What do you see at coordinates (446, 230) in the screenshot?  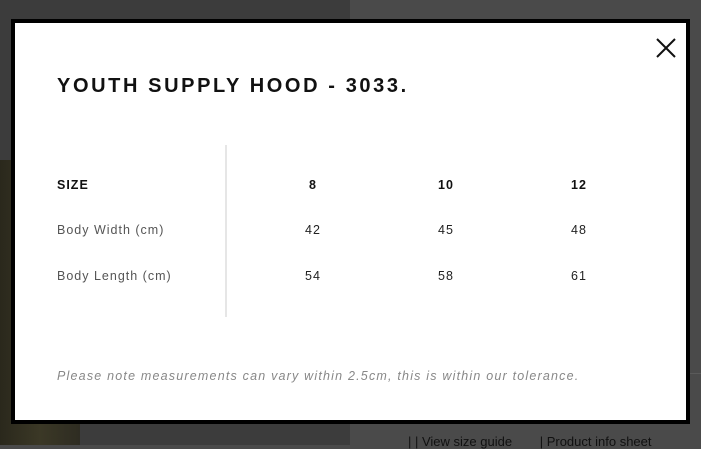 I see `table-cell: 45` at bounding box center [446, 230].